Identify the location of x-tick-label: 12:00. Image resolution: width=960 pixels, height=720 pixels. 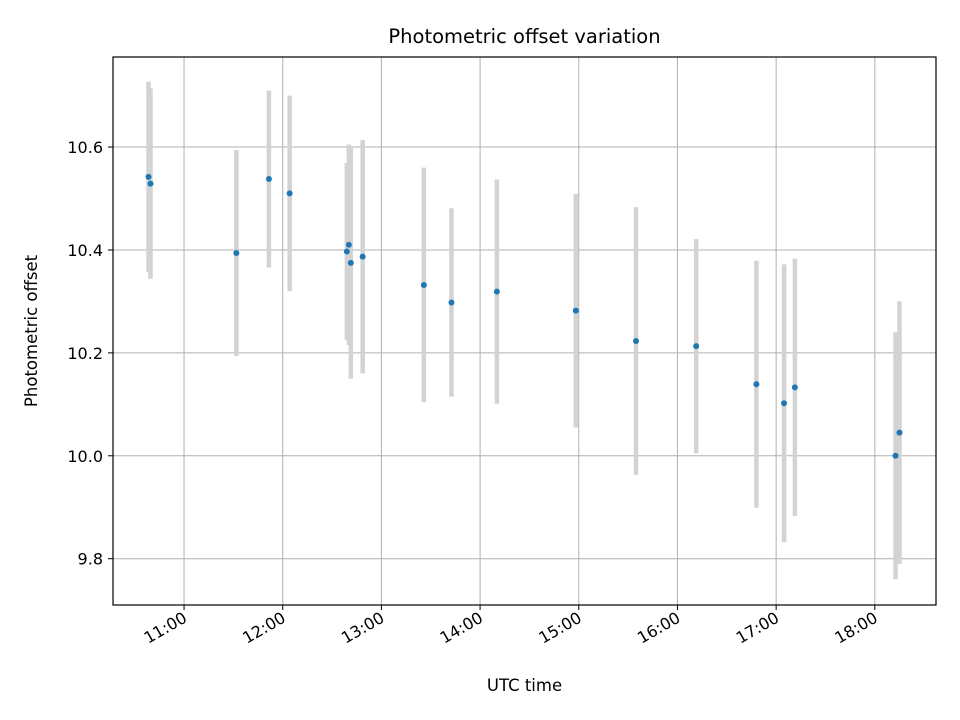
(263, 628).